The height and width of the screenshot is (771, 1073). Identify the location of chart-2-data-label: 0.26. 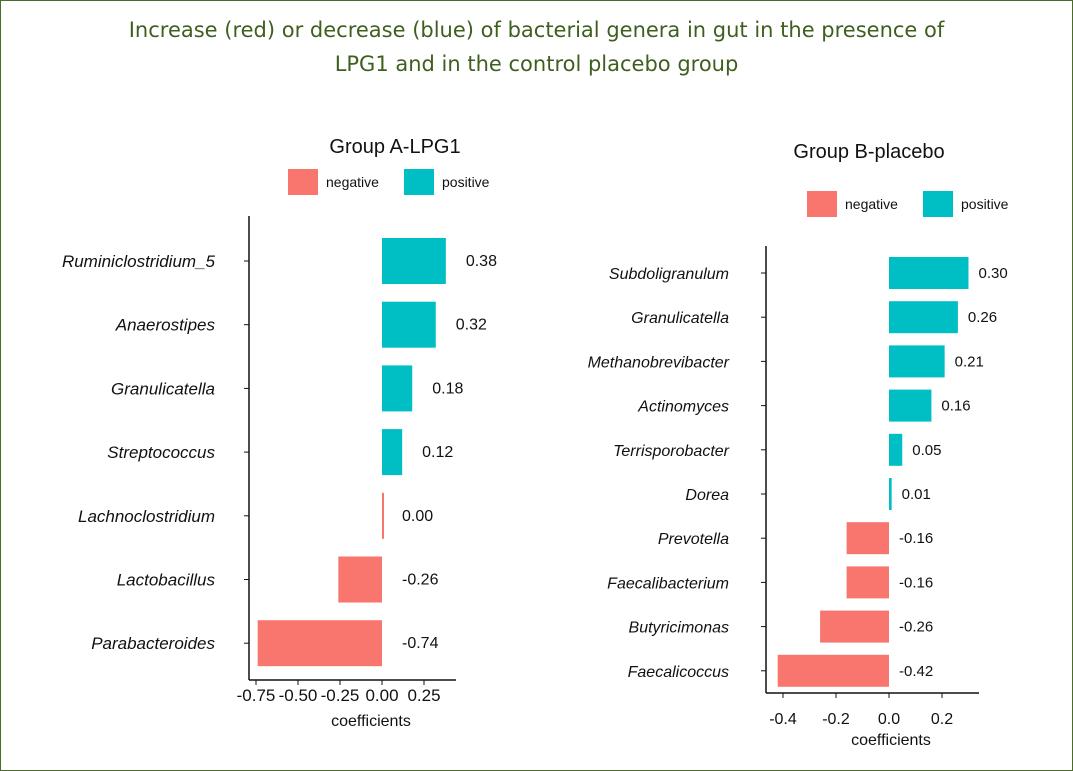
(982, 317).